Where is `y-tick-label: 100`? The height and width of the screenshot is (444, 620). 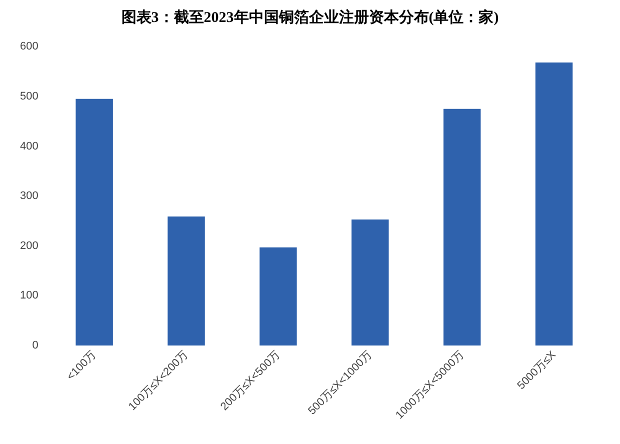
y-tick-label: 100 is located at coordinates (29, 296).